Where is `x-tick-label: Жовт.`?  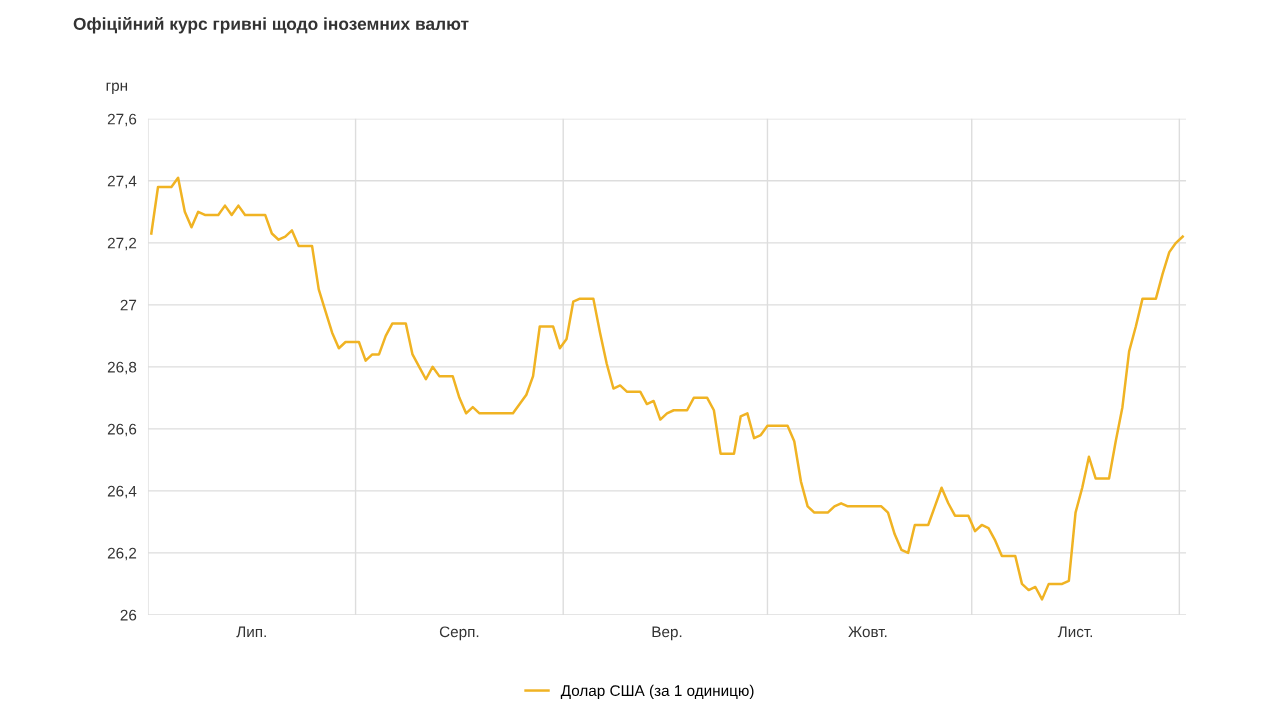
x-tick-label: Жовт. is located at coordinates (867, 632).